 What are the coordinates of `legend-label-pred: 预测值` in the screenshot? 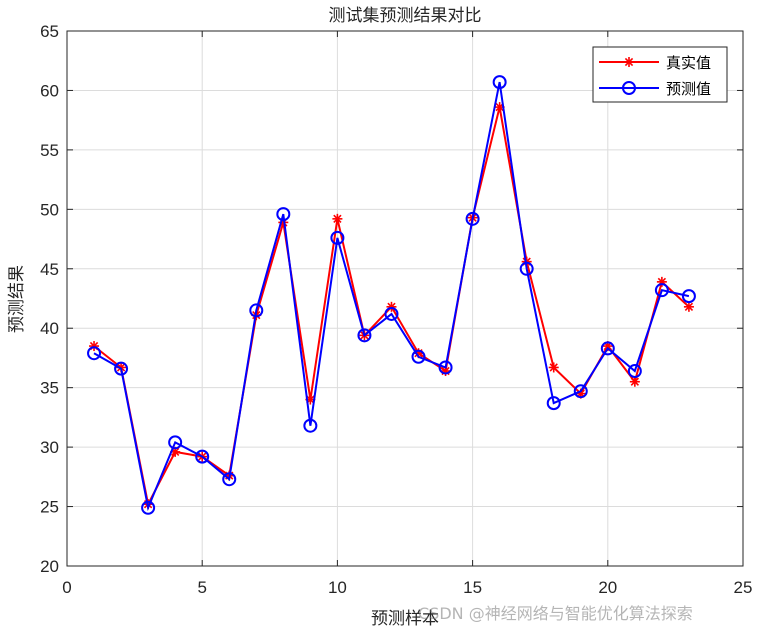 It's located at (688, 89).